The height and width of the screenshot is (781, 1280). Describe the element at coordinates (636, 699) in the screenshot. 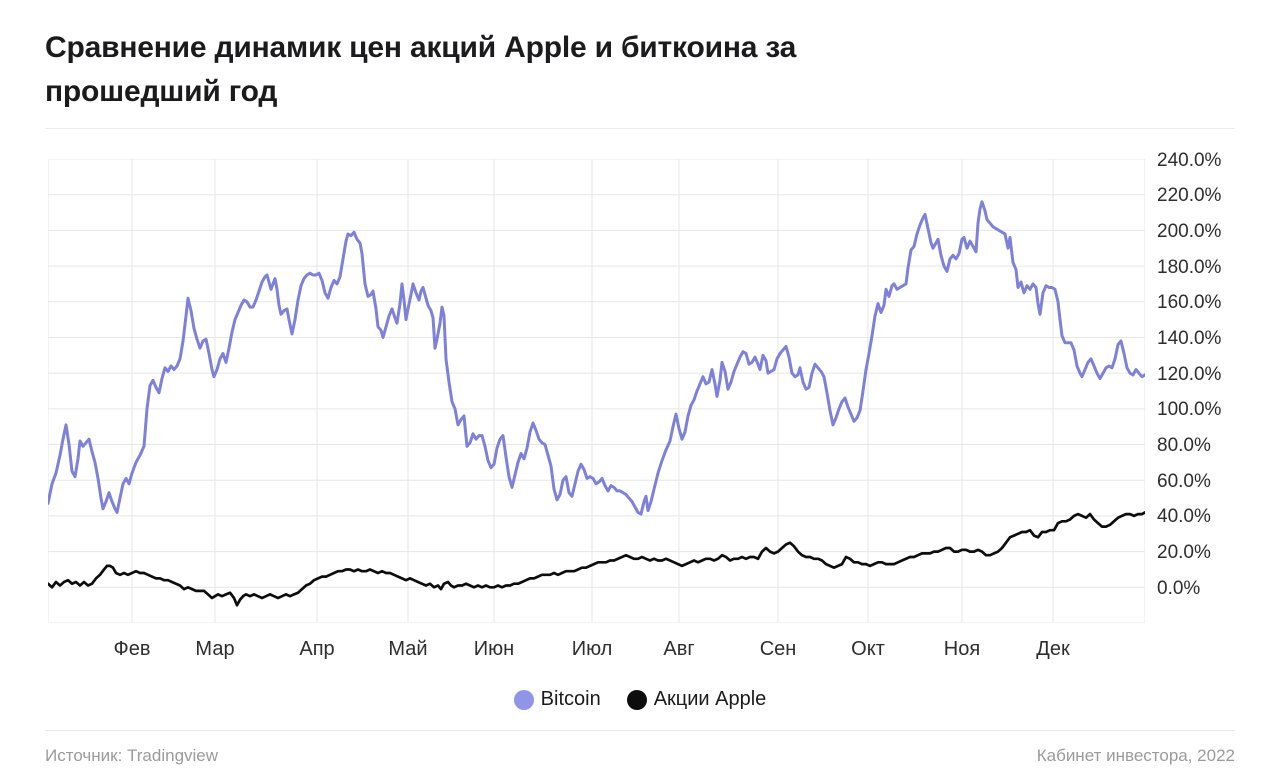

I see `apple-legend-dot-icon` at that location.